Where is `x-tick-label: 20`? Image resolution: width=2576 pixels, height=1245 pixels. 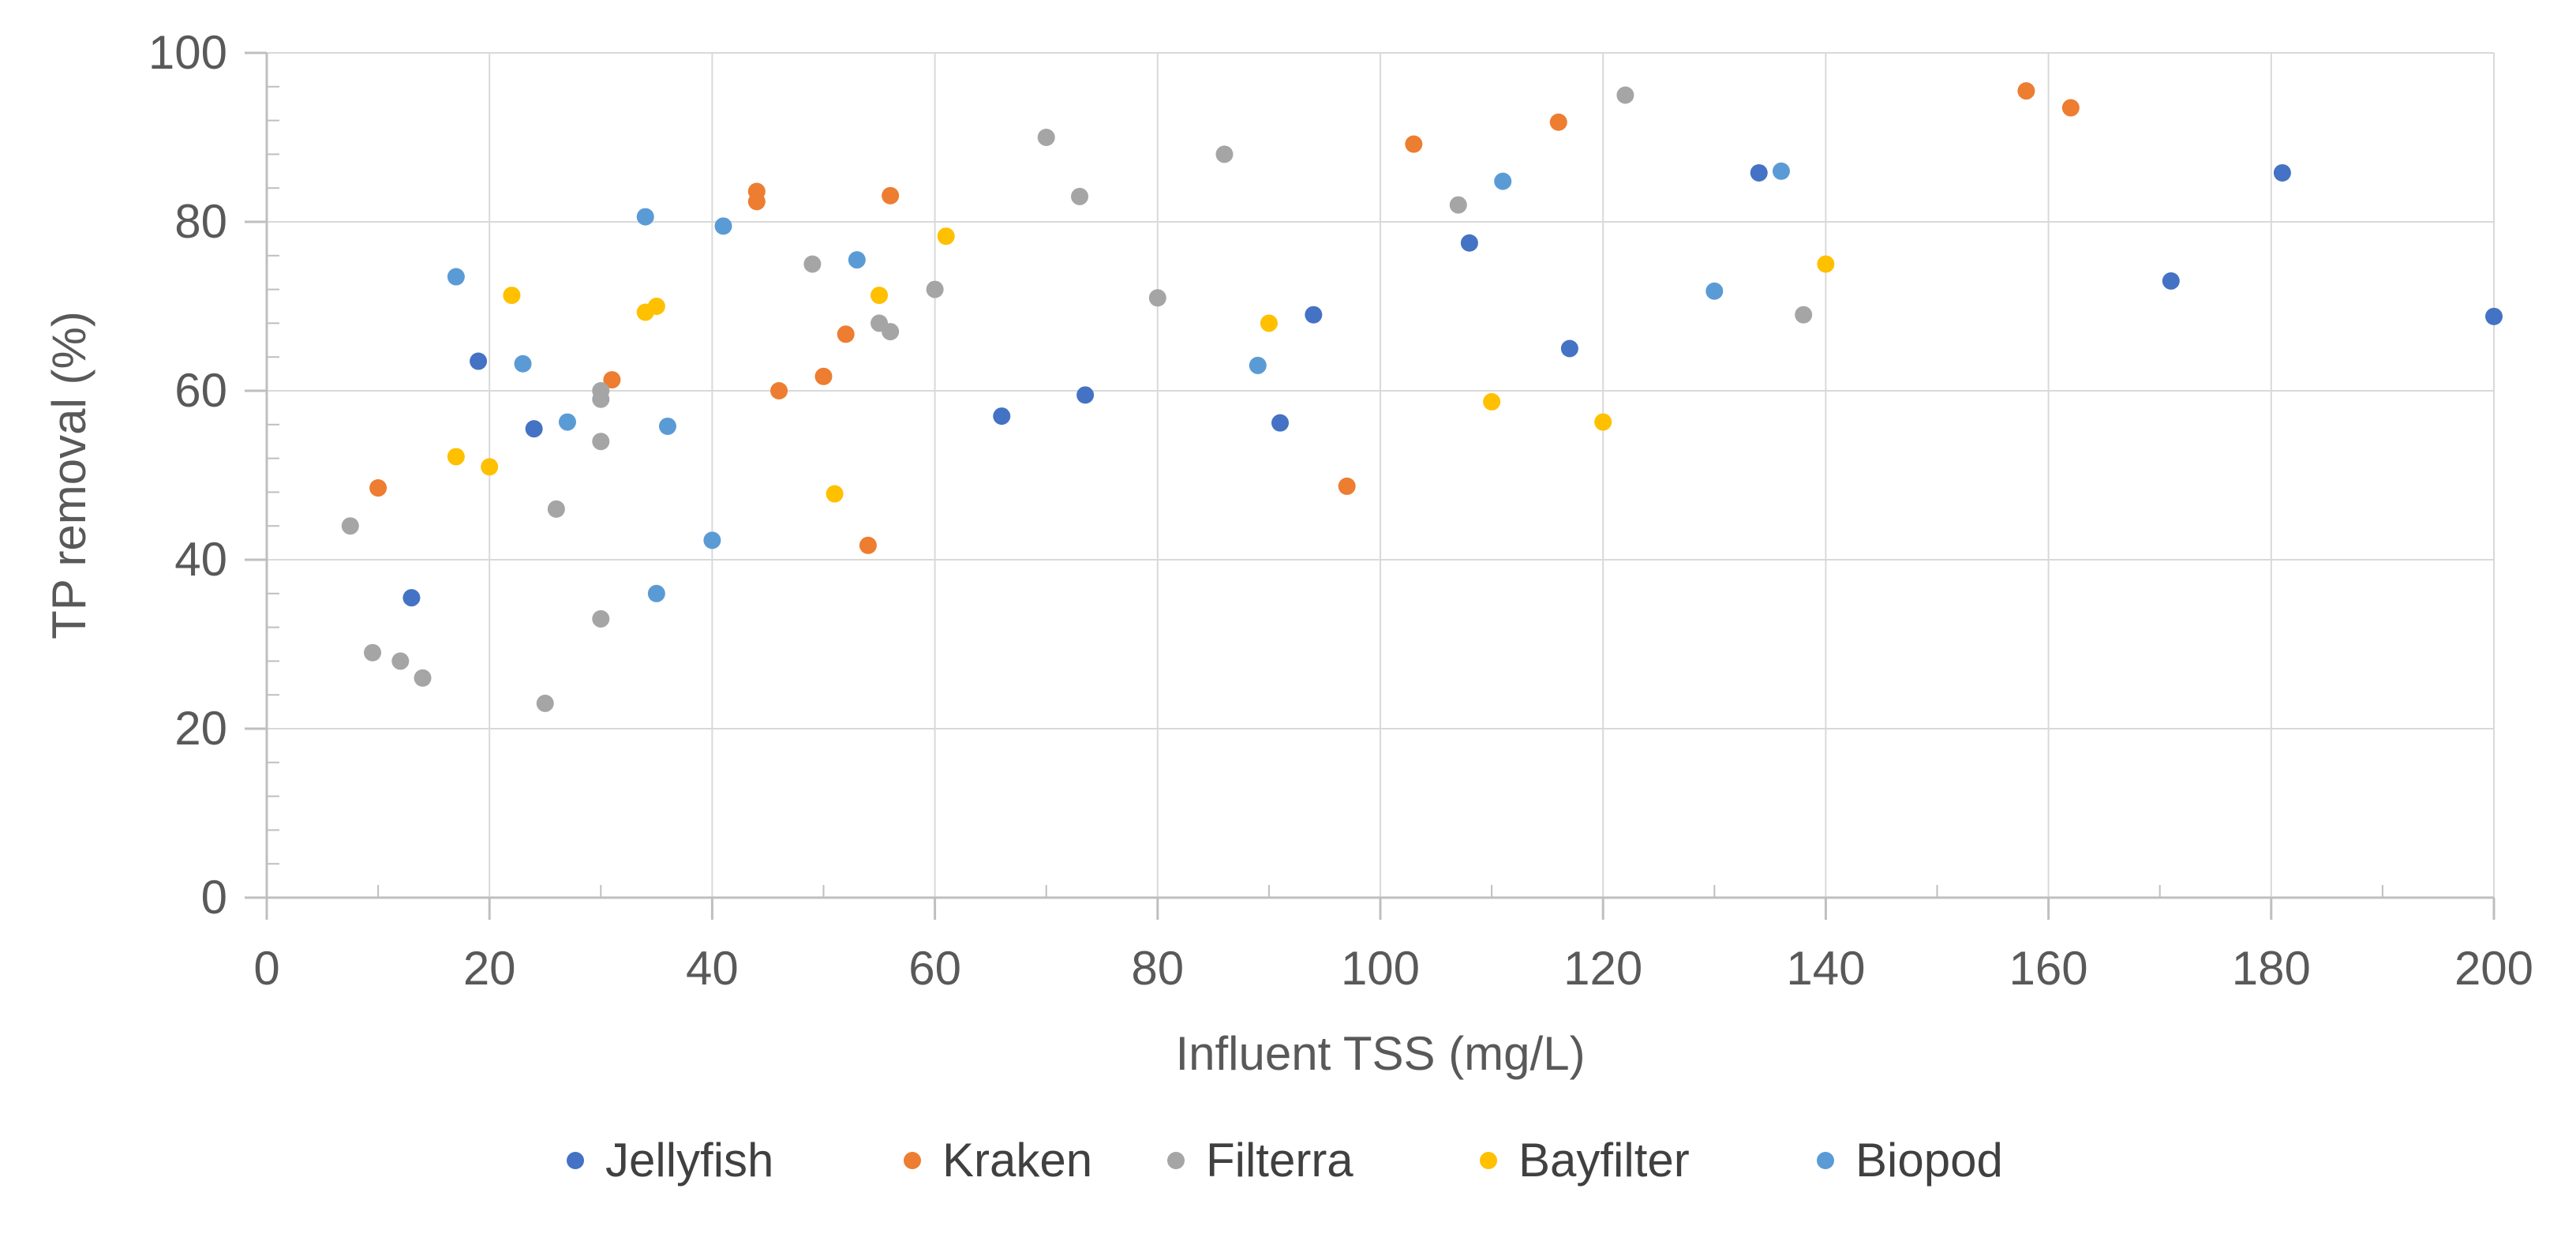 x-tick-label: 20 is located at coordinates (489, 968).